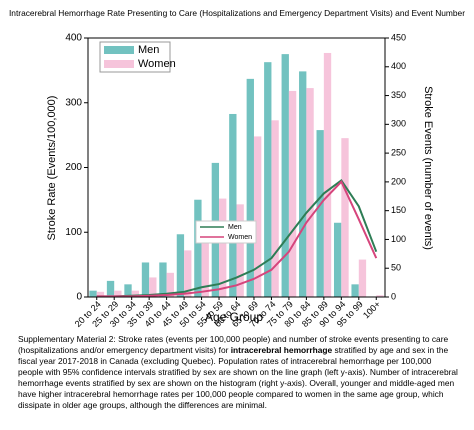 This screenshot has height=430, width=474. What do you see at coordinates (393, 296) in the screenshot?
I see `y2-tick-label: 0` at bounding box center [393, 296].